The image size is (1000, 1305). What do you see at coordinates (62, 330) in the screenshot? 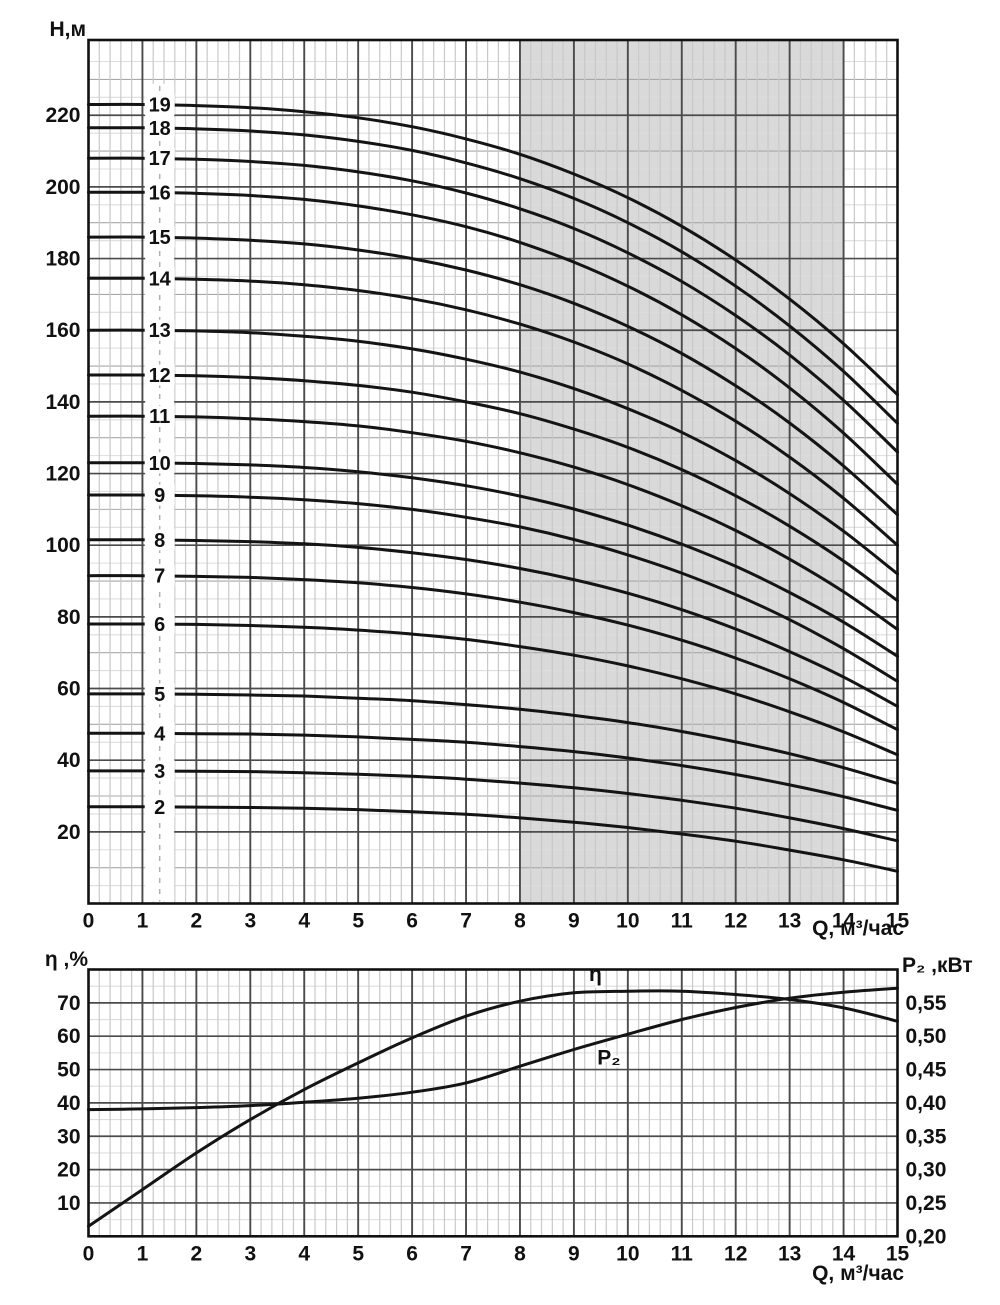
I see `tick-label: 160` at bounding box center [62, 330].